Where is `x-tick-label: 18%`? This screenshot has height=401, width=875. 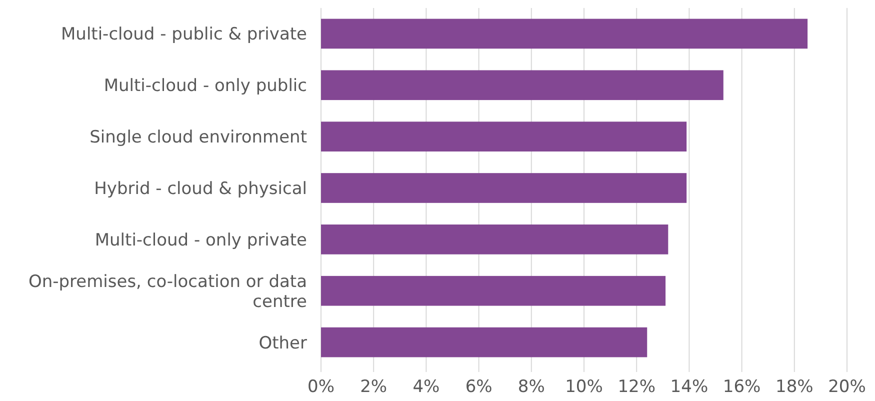
x-tick-label: 18% is located at coordinates (795, 387).